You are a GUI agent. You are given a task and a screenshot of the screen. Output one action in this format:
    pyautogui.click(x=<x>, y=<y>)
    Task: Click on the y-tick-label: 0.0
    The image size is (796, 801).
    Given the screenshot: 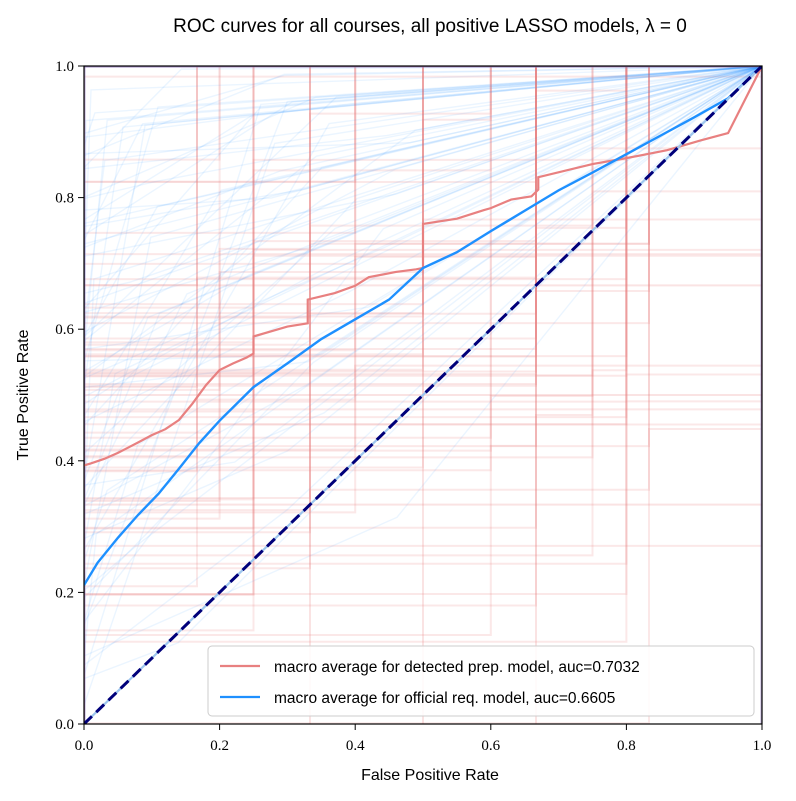 What is the action you would take?
    pyautogui.click(x=64, y=725)
    